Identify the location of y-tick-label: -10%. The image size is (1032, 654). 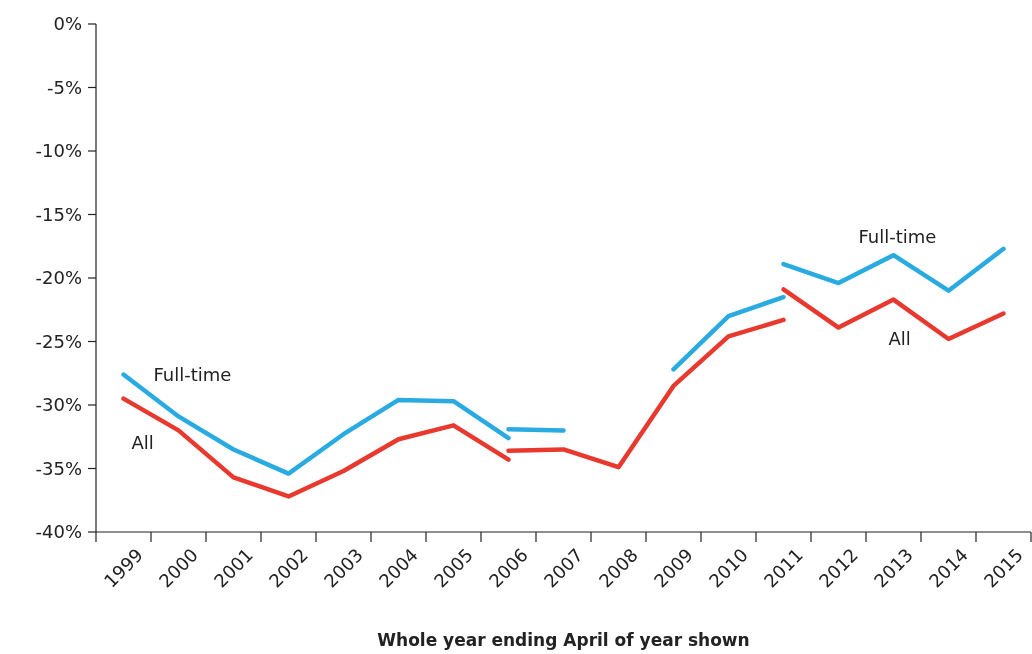
(58, 151).